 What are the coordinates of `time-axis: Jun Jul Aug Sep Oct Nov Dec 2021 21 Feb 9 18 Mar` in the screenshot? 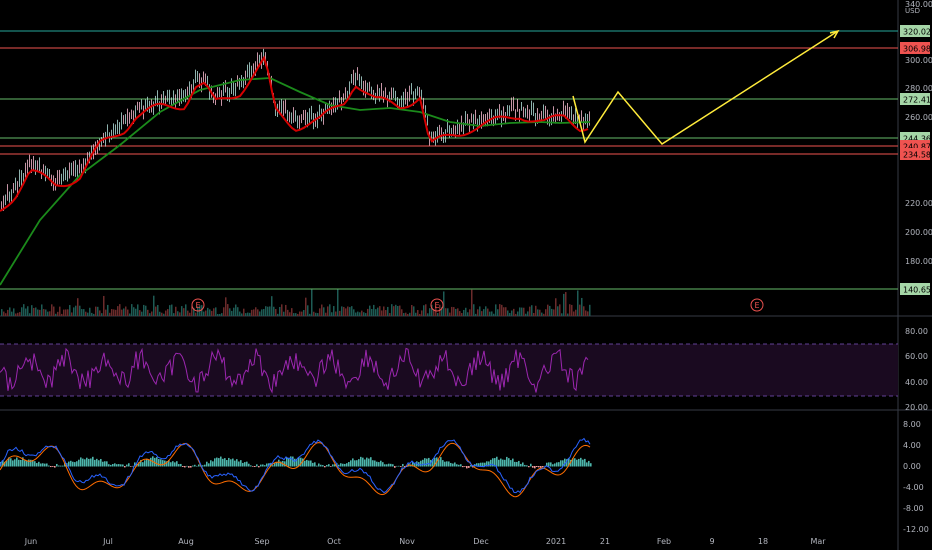 It's located at (425, 541).